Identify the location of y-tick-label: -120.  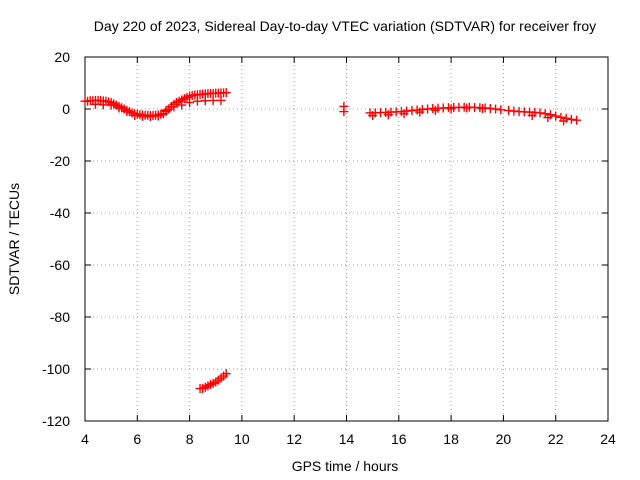
(56, 421).